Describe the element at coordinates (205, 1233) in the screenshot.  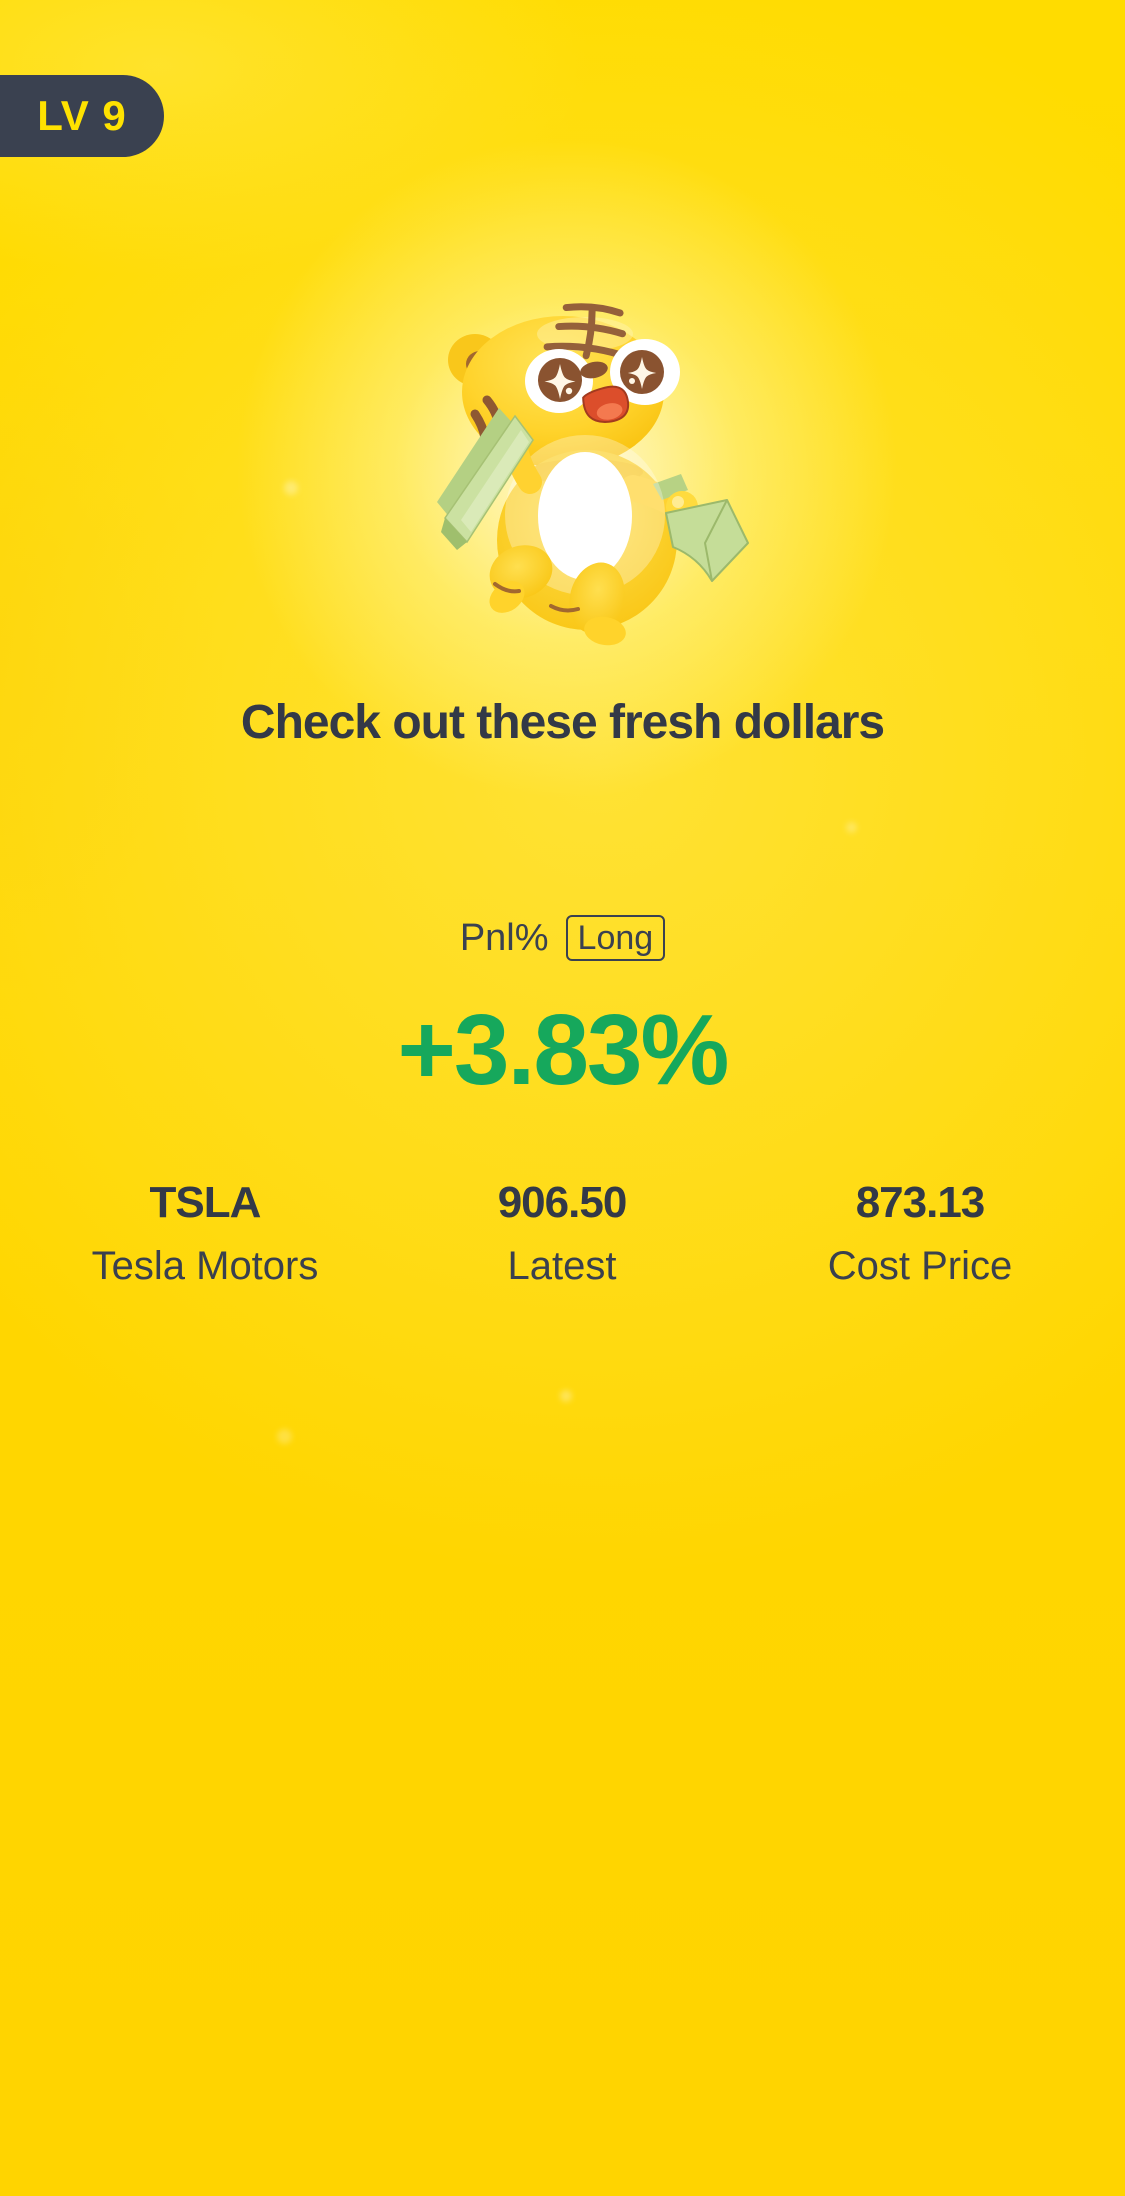
I see `stat-symbol: TSLA Tesla Motors` at that location.